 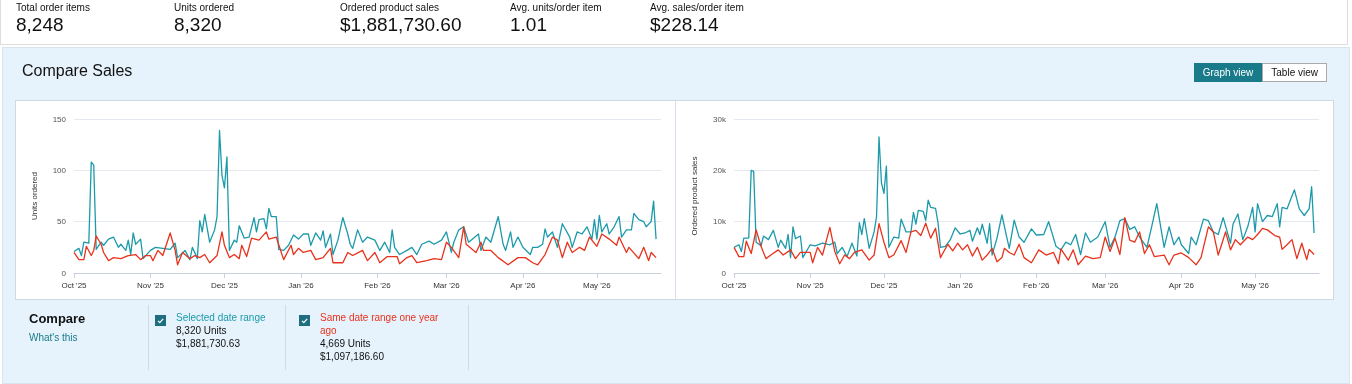 What do you see at coordinates (40, 25) in the screenshot?
I see `text: 8,248` at bounding box center [40, 25].